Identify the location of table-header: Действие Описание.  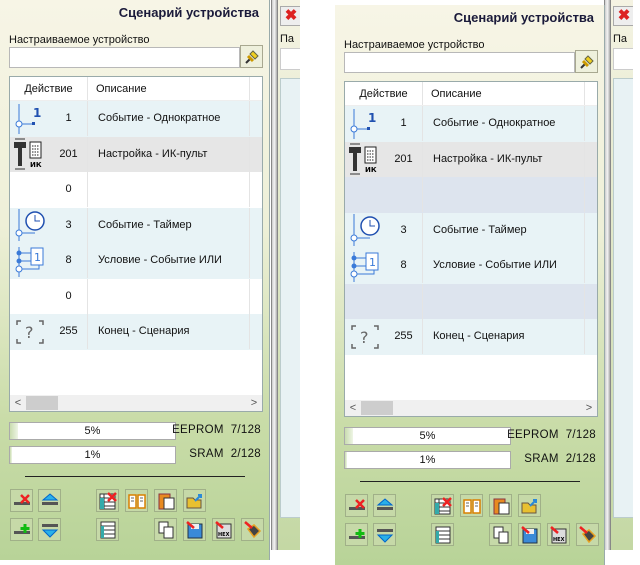
(471, 94).